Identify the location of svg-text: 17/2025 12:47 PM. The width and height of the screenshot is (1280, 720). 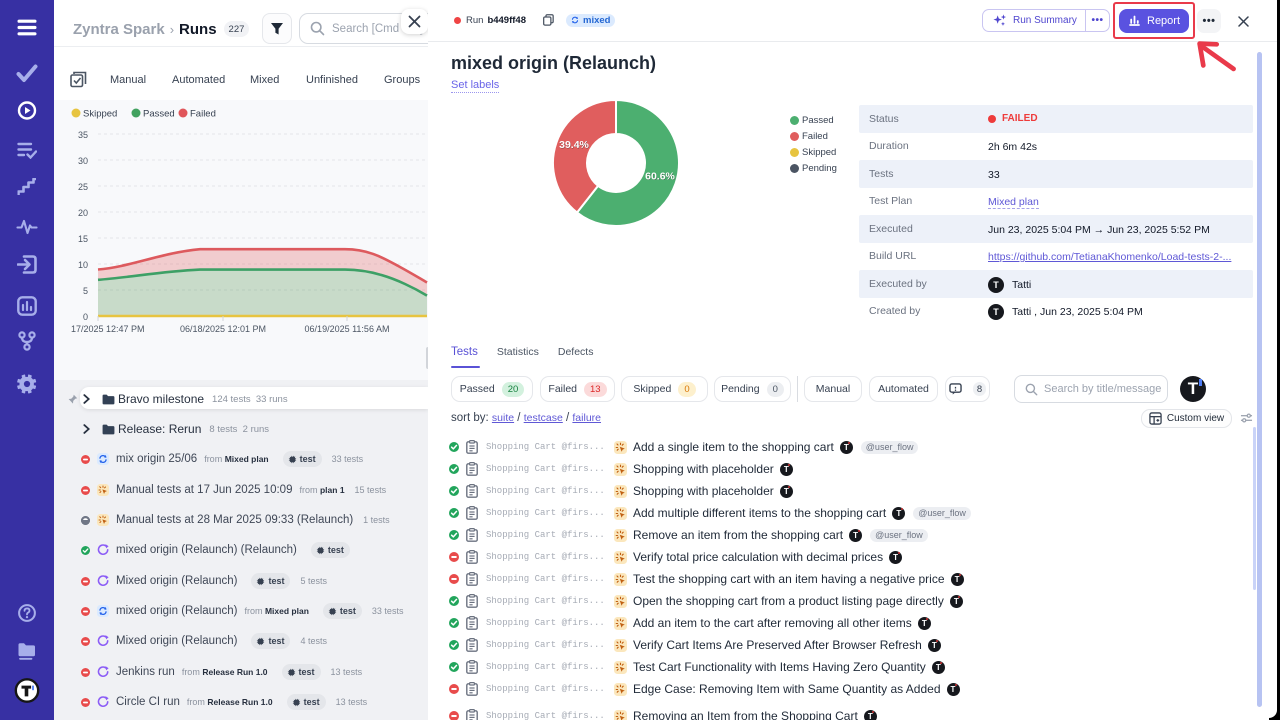
(108, 329).